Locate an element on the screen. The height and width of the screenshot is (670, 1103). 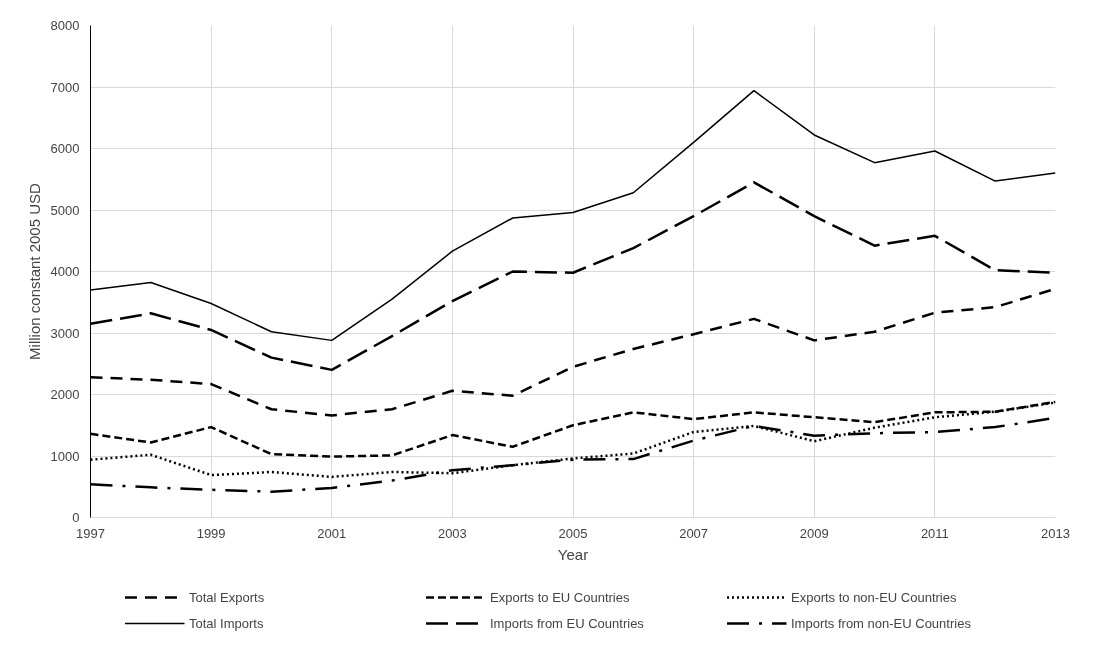
legend-label: Total Imports is located at coordinates (227, 623).